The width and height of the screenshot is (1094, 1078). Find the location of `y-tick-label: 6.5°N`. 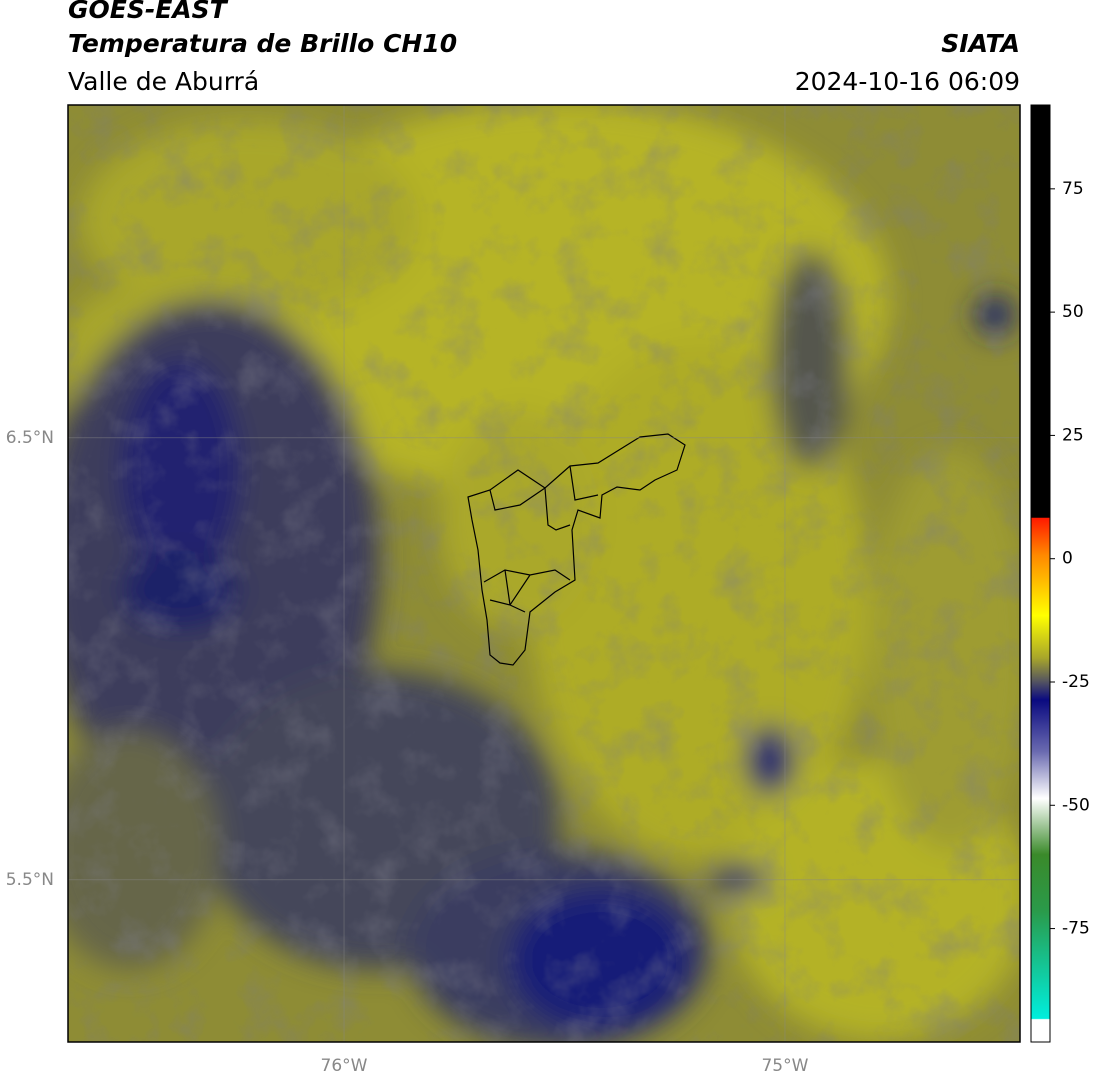

y-tick-label: 6.5°N is located at coordinates (30, 438).